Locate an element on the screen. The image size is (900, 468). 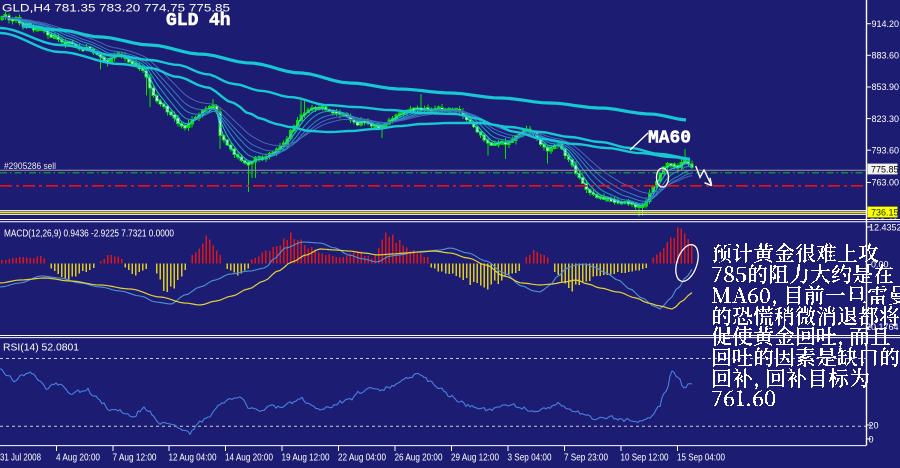
svg-text: MA60 is located at coordinates (669, 139).